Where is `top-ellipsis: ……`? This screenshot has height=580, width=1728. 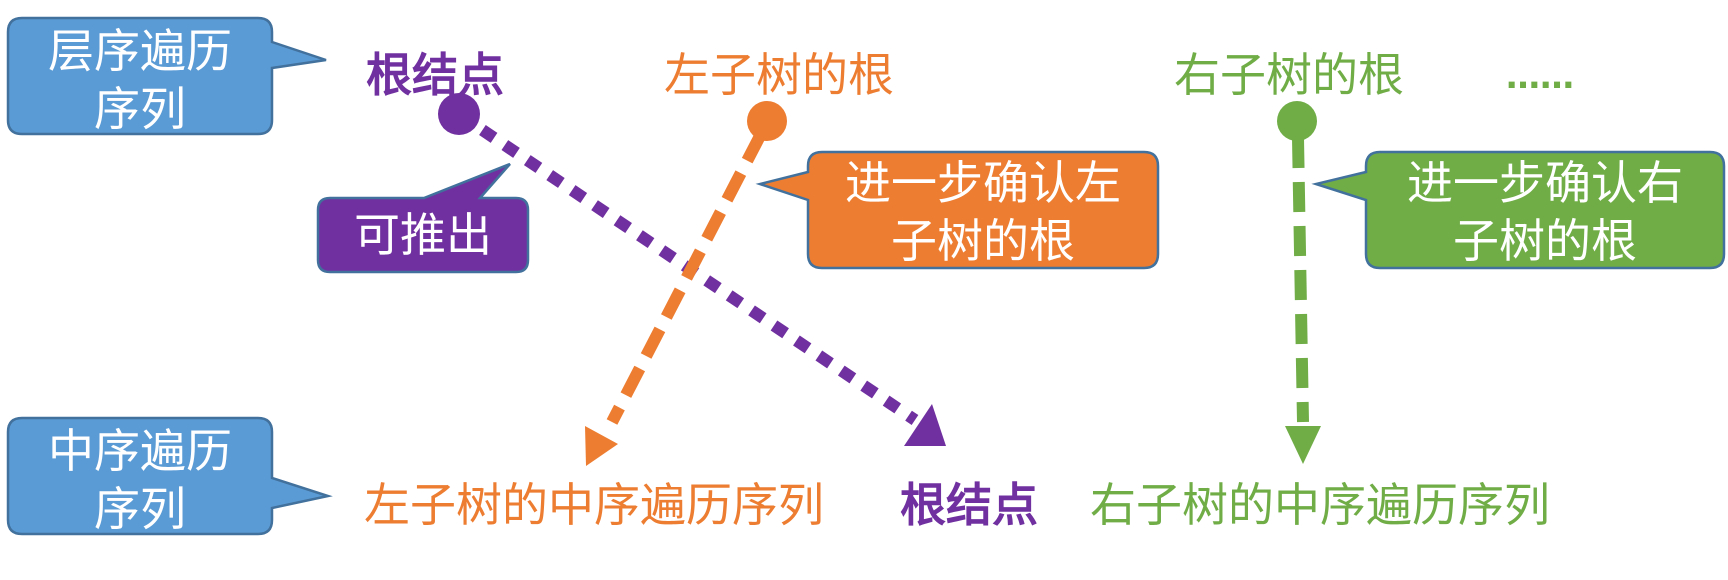
top-ellipsis: …… is located at coordinates (1540, 77).